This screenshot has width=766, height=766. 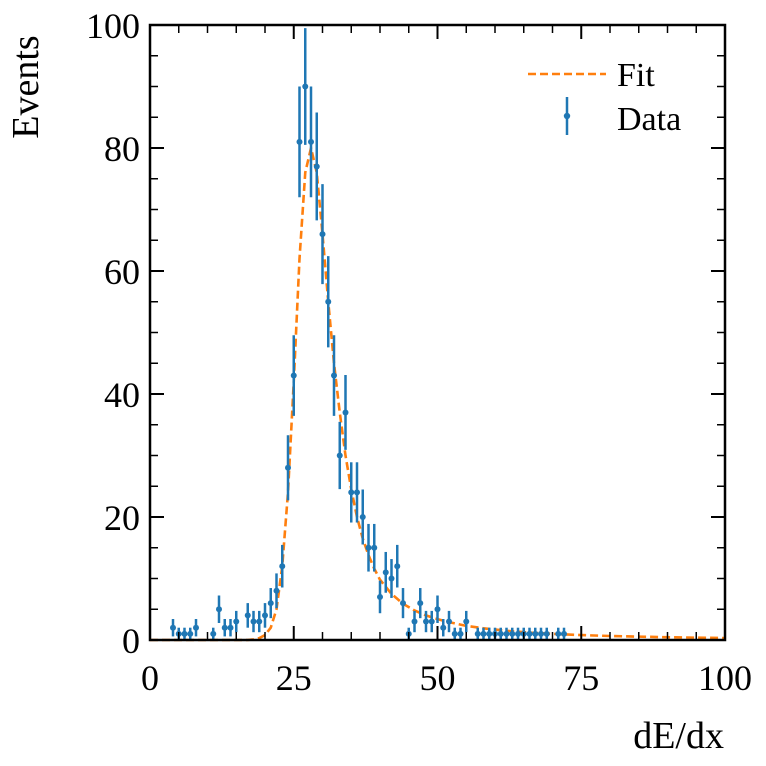 What do you see at coordinates (294, 678) in the screenshot?
I see `x-tick-label: 25` at bounding box center [294, 678].